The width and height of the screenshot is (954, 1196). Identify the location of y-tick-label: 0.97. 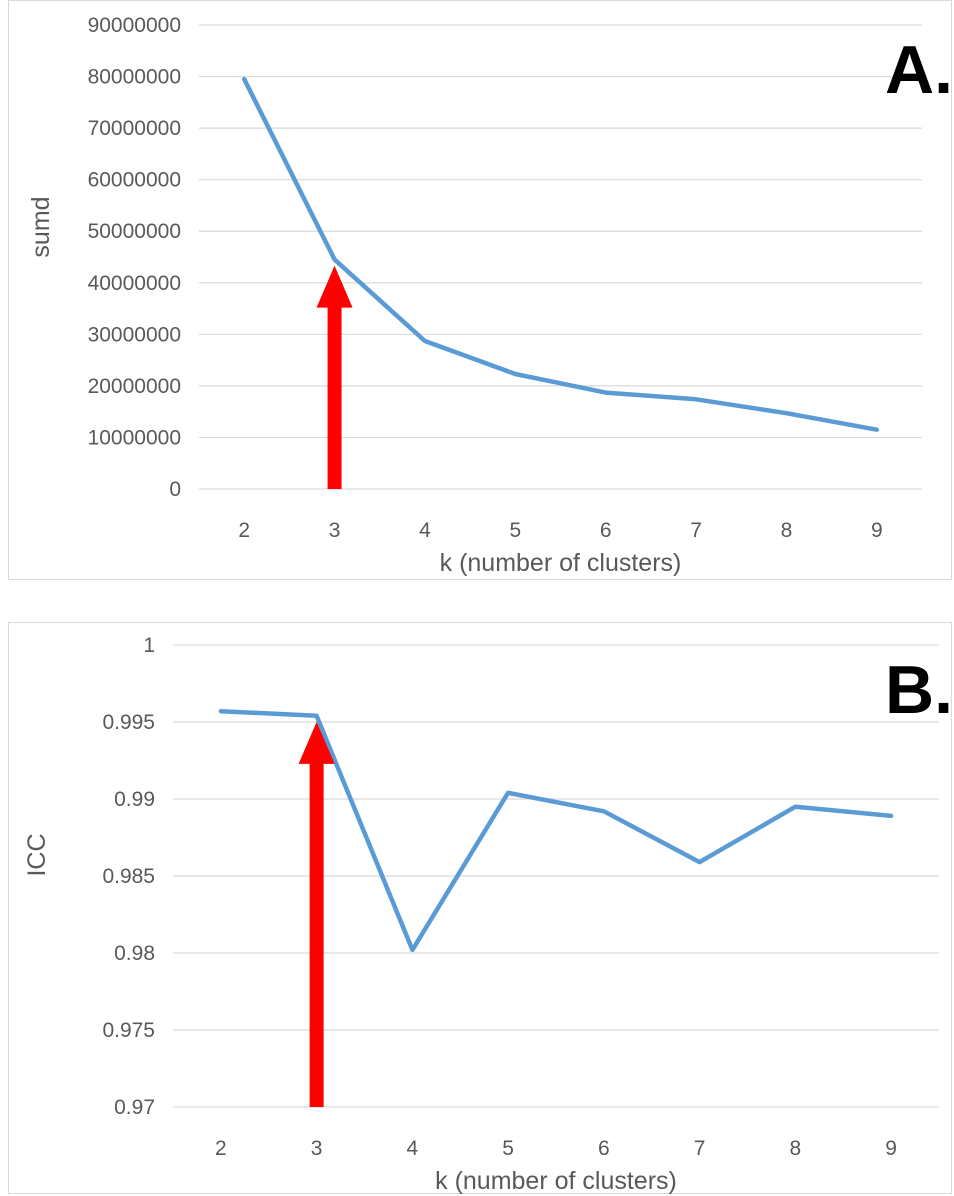
(134, 1107).